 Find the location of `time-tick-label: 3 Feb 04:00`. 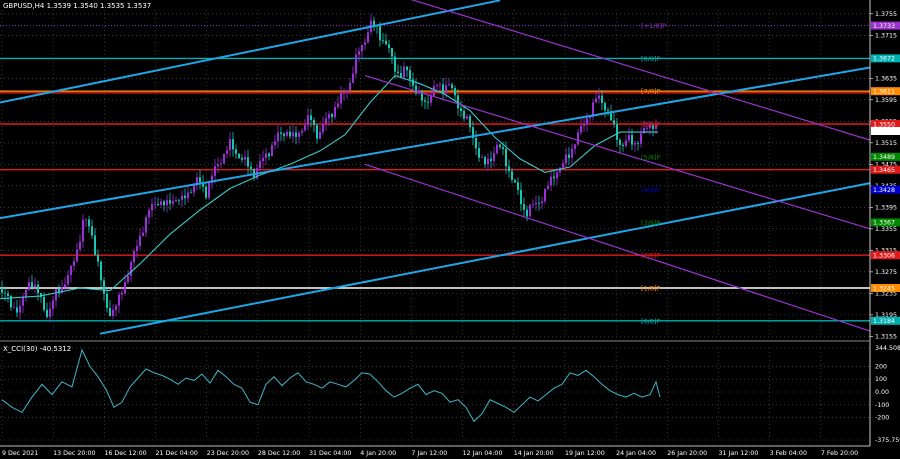

time-tick-label: 3 Feb 04:00 is located at coordinates (788, 453).